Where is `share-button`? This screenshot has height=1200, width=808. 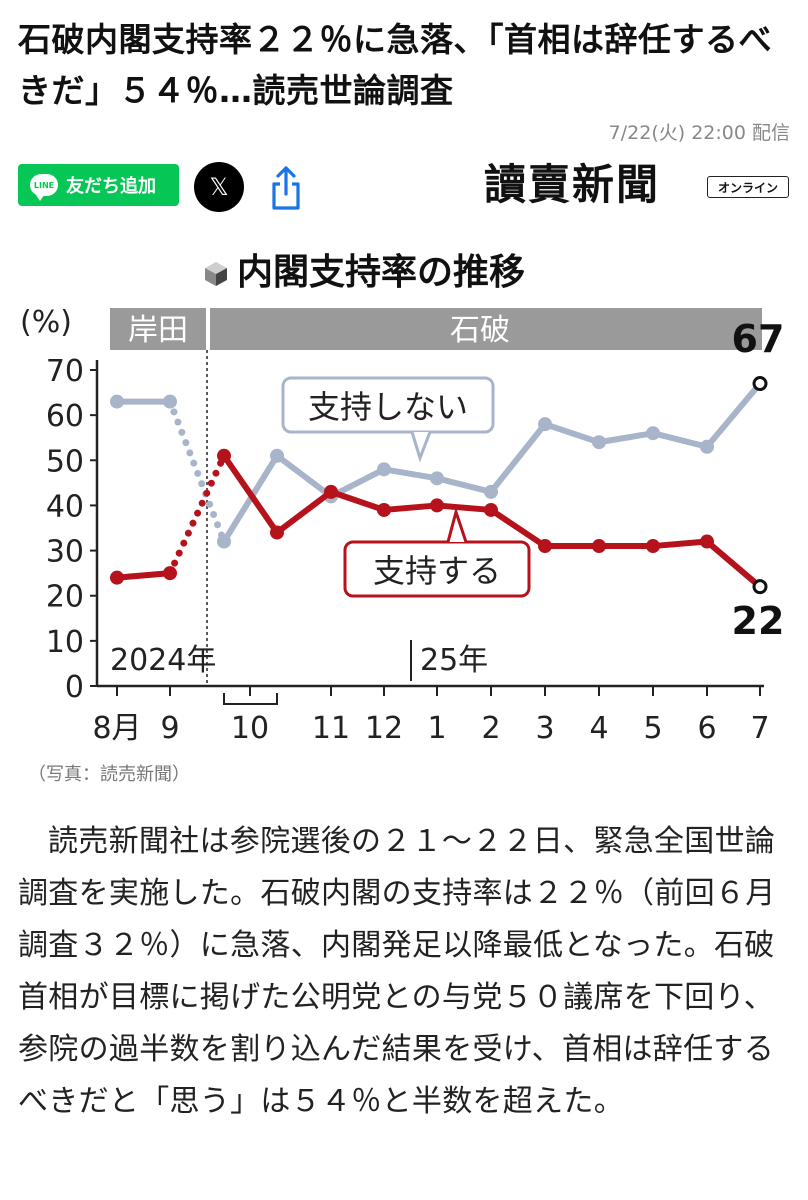 share-button is located at coordinates (286, 188).